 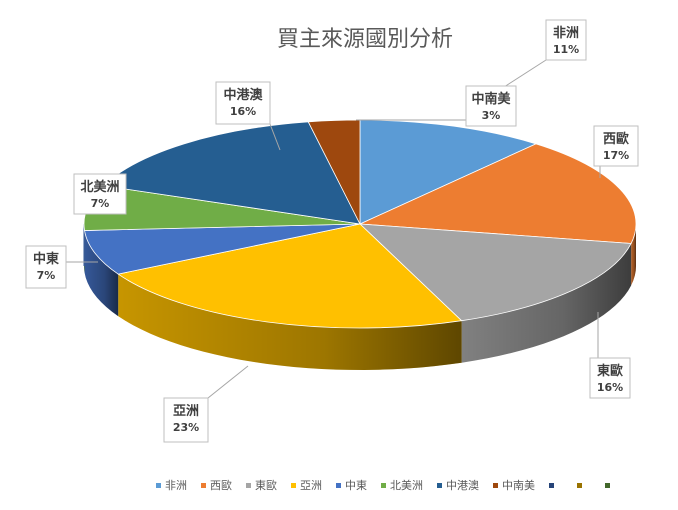 I want to click on pie-slice-東歐, so click(x=495, y=272).